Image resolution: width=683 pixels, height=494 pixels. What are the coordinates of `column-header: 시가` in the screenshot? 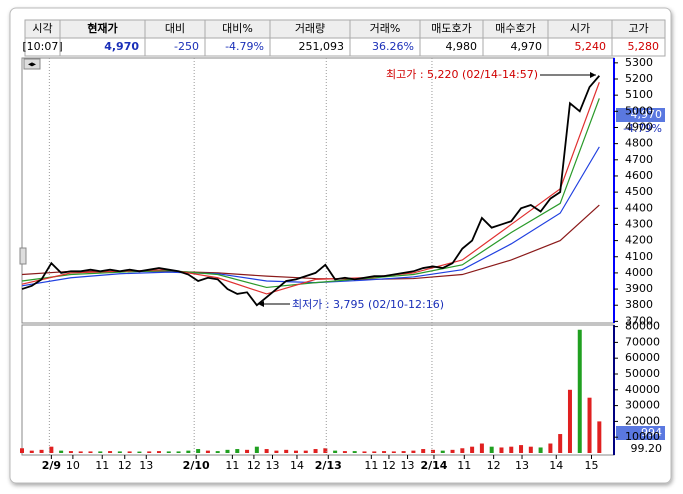 It's located at (580, 28).